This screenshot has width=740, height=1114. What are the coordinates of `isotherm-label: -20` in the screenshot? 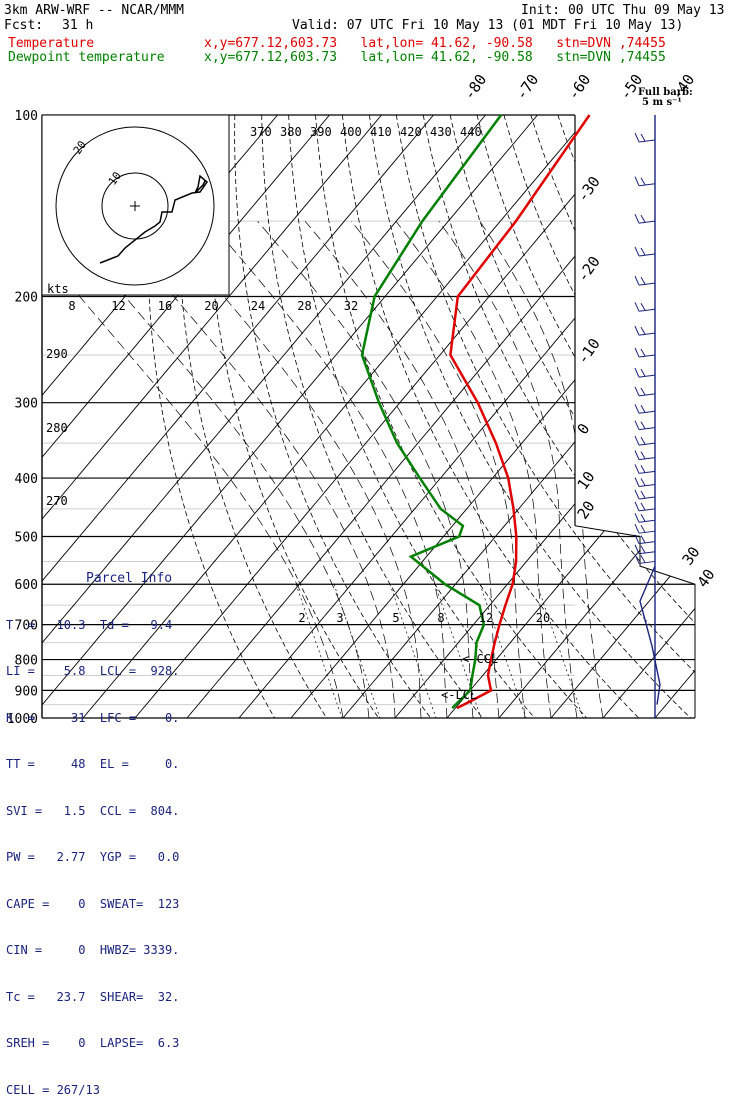 It's located at (589, 269).